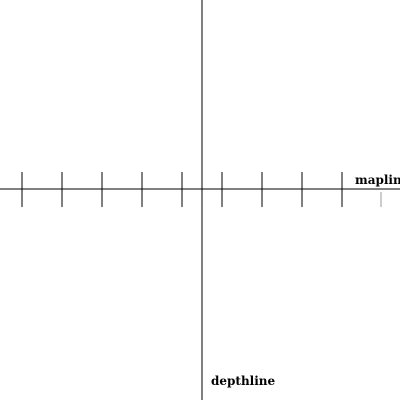 This screenshot has width=400, height=400. Describe the element at coordinates (201, 189) in the screenshot. I see `mapline-ticks` at that location.